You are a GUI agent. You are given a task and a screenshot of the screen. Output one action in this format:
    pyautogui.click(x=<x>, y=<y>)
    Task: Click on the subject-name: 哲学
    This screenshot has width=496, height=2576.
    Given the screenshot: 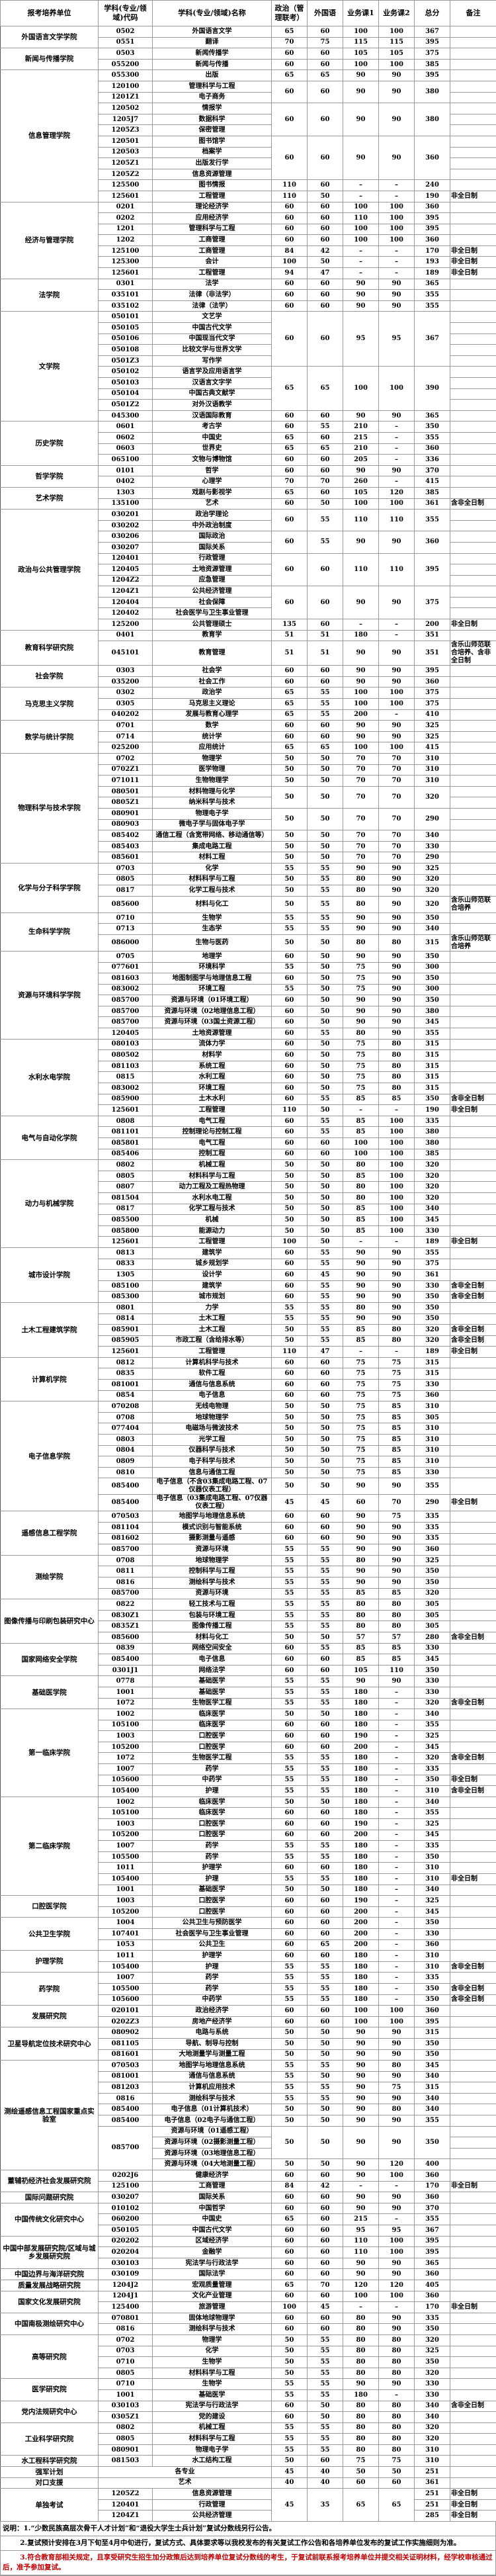 What is the action you would take?
    pyautogui.click(x=213, y=470)
    